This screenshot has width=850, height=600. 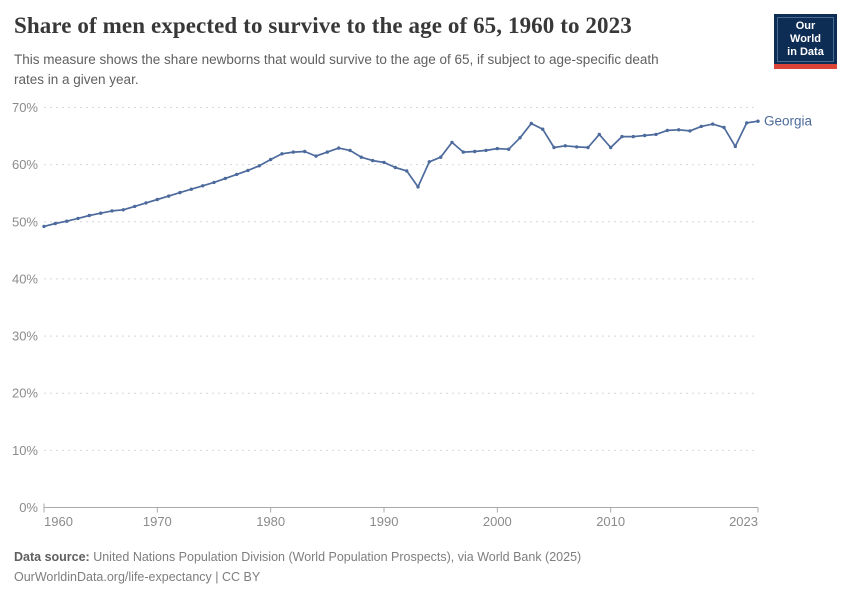 I want to click on data-point-2007, so click(x=577, y=147).